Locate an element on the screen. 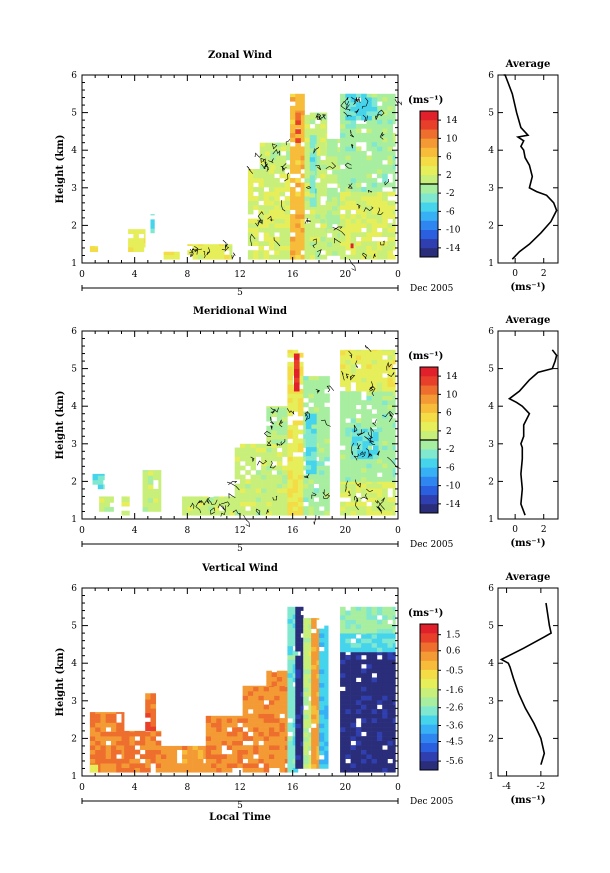 The image size is (610, 873). profile-y-tick-label: 3 is located at coordinates (491, 702).